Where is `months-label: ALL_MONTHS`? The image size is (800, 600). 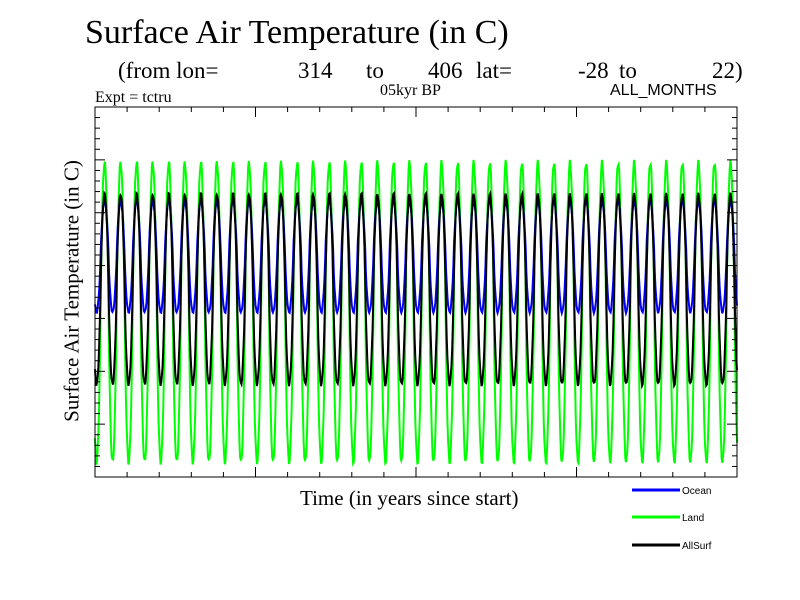
months-label: ALL_MONTHS is located at coordinates (663, 90).